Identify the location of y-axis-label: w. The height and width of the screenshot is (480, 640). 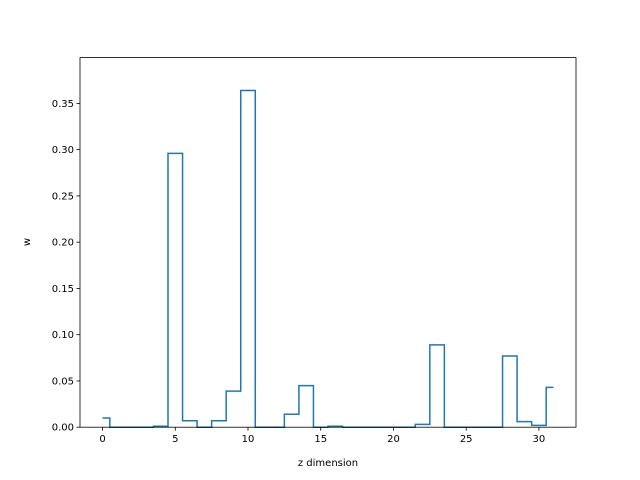
(27, 242).